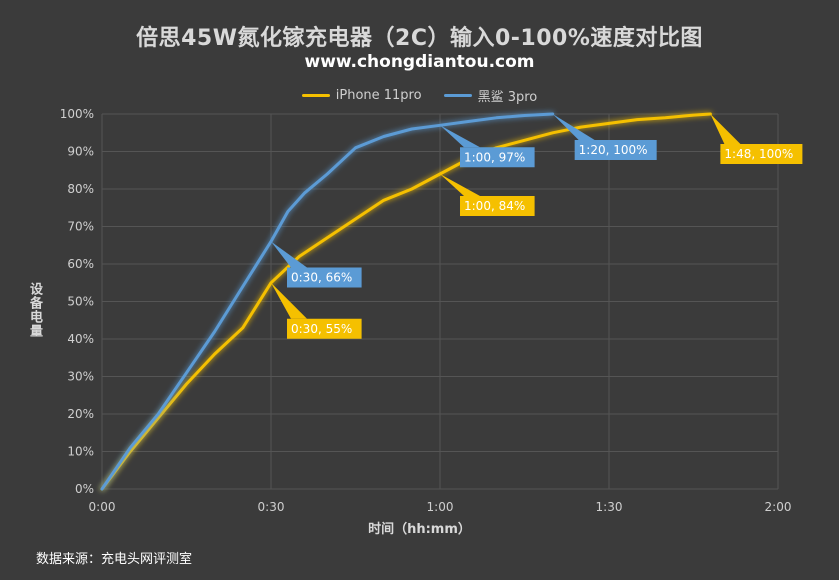 Image resolution: width=839 pixels, height=580 pixels. I want to click on legend-item-blackshark: 黑鲨 3pro, so click(490, 95).